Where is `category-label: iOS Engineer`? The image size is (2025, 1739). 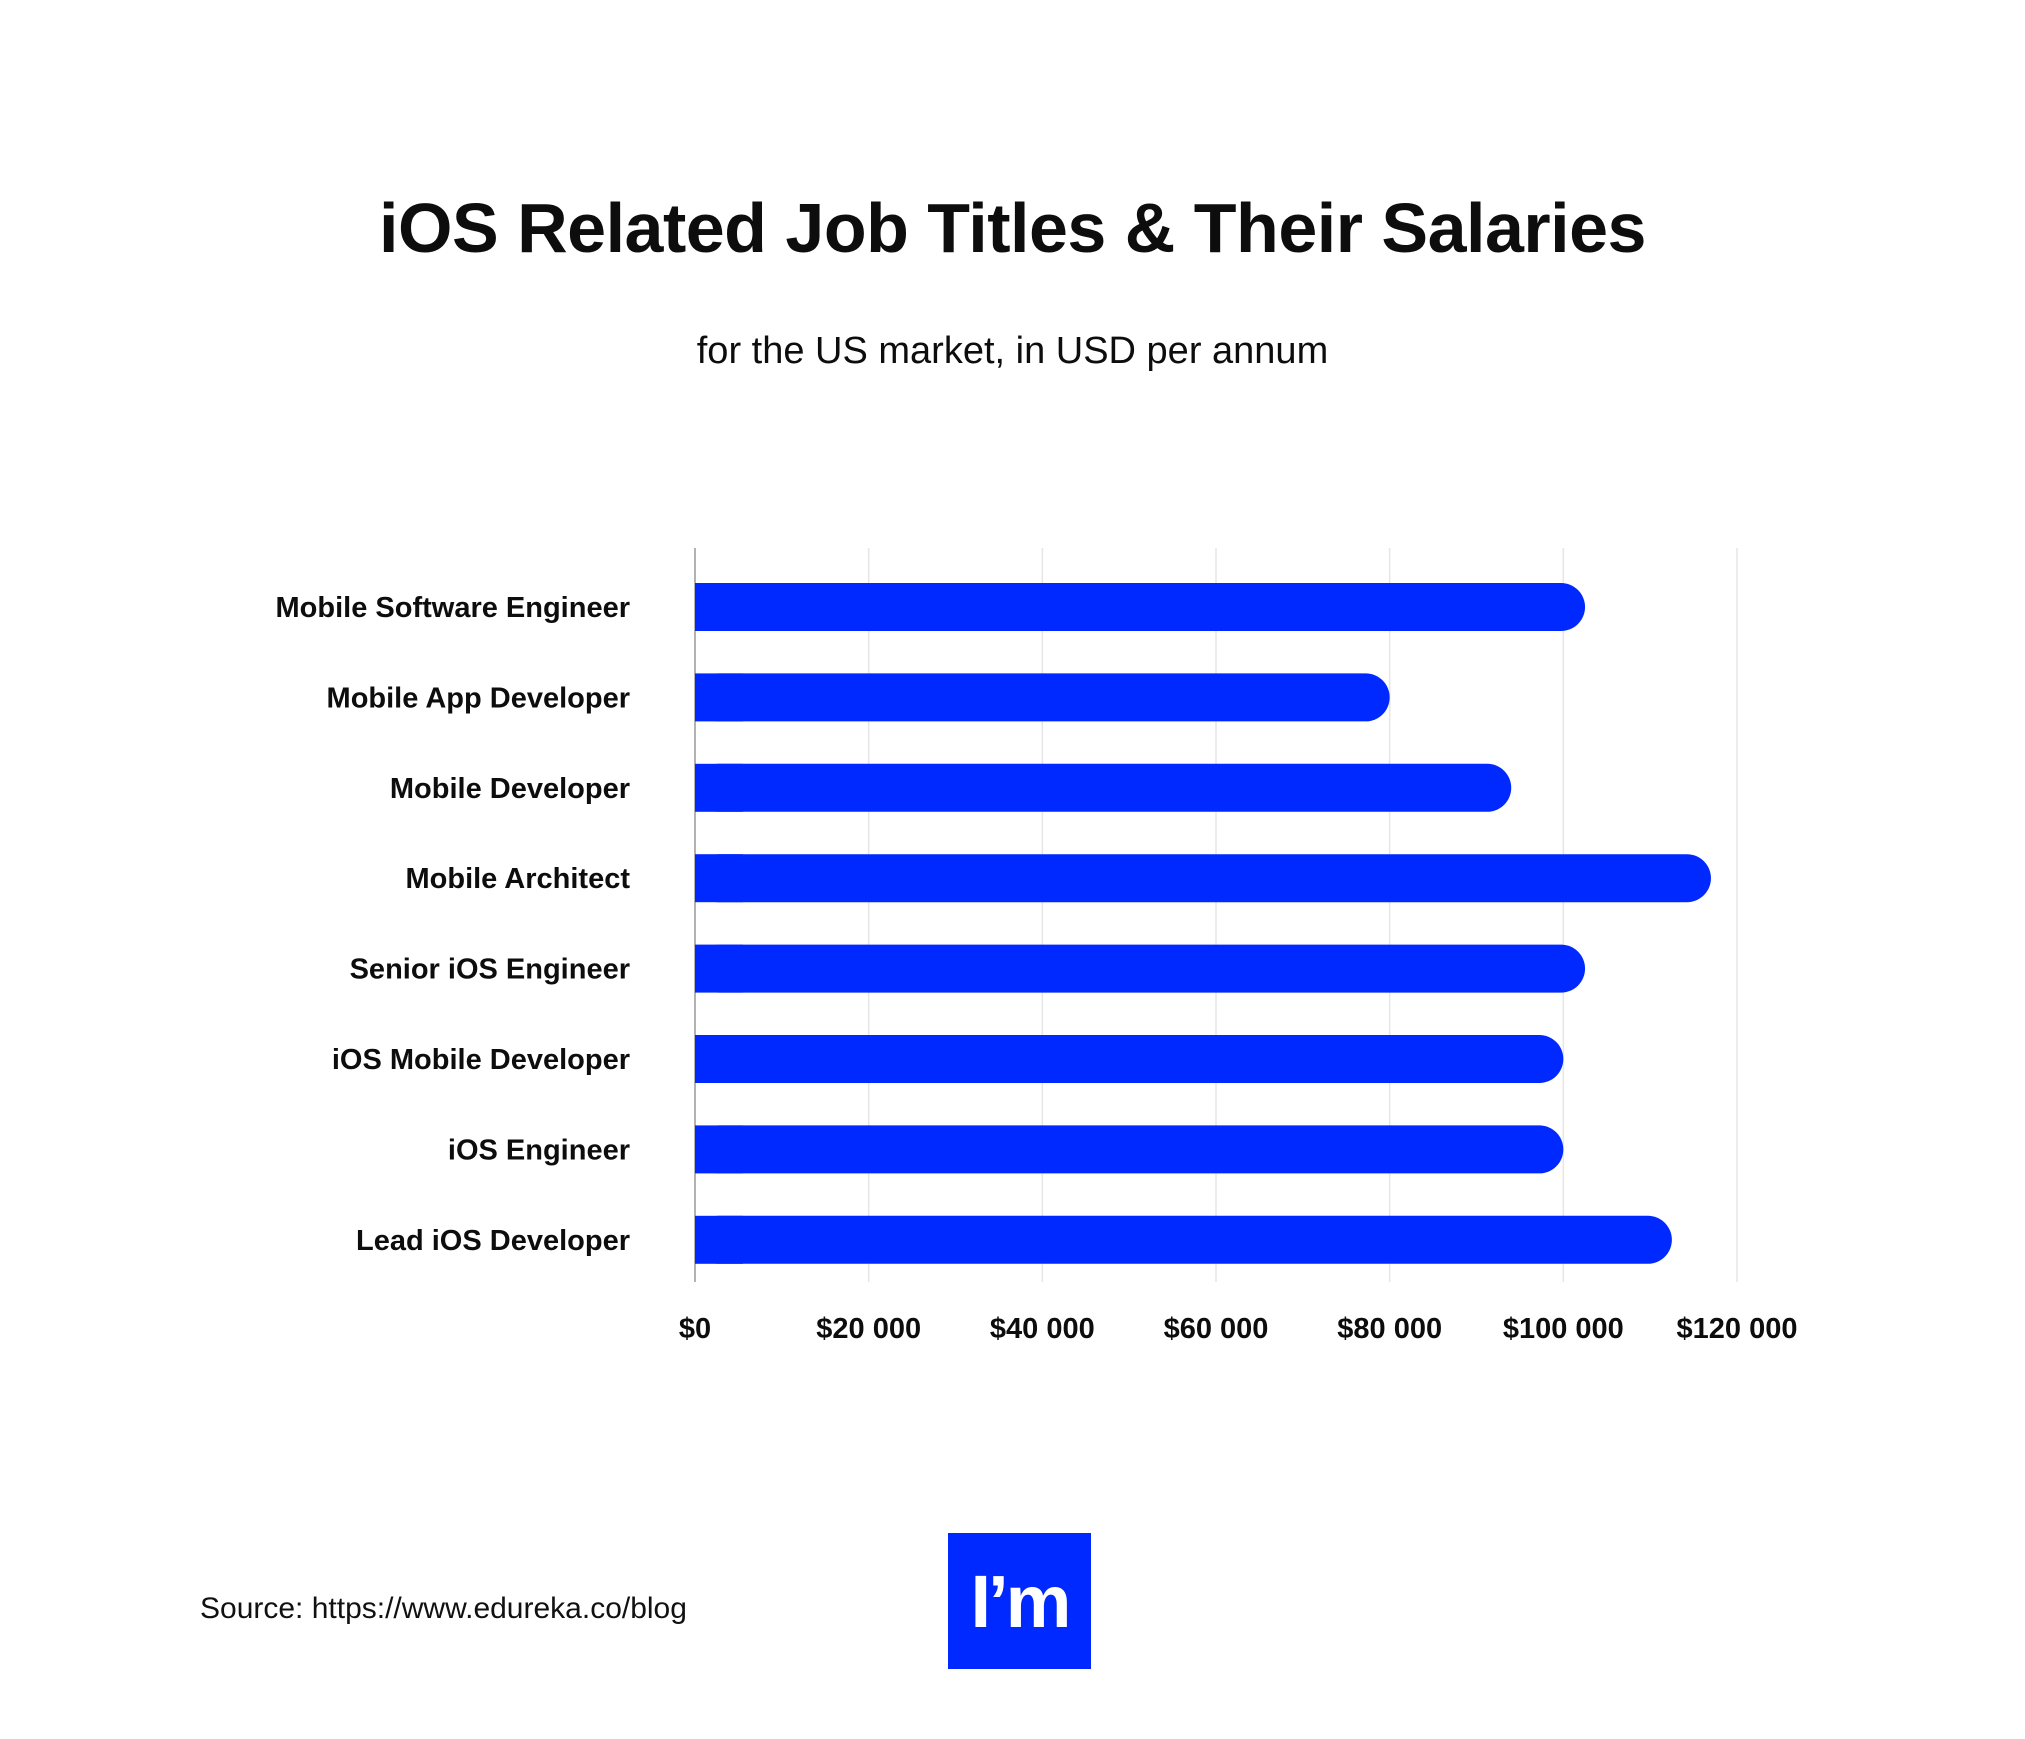
category-label: iOS Engineer is located at coordinates (539, 1150).